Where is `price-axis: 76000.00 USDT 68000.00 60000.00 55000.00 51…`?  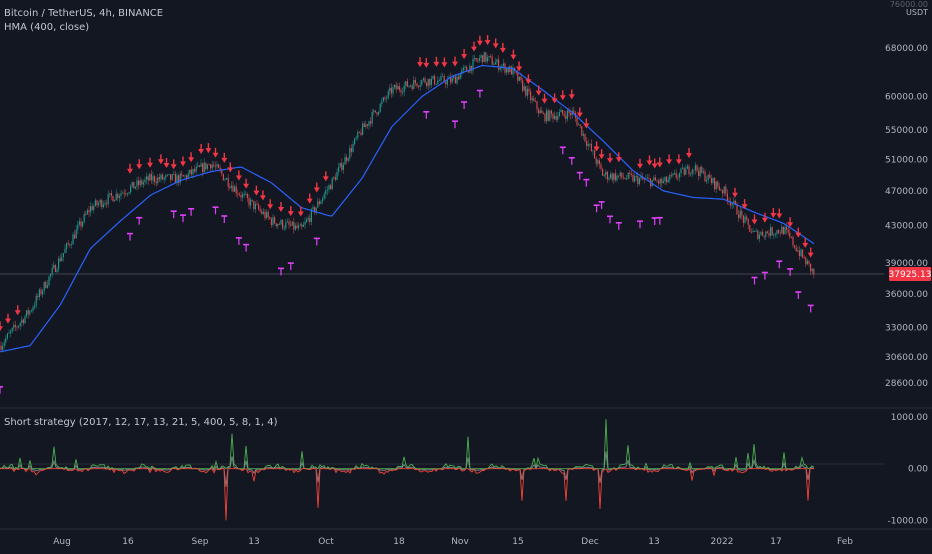 price-axis: 76000.00 USDT 68000.00 60000.00 55000.00 51… is located at coordinates (908, 194).